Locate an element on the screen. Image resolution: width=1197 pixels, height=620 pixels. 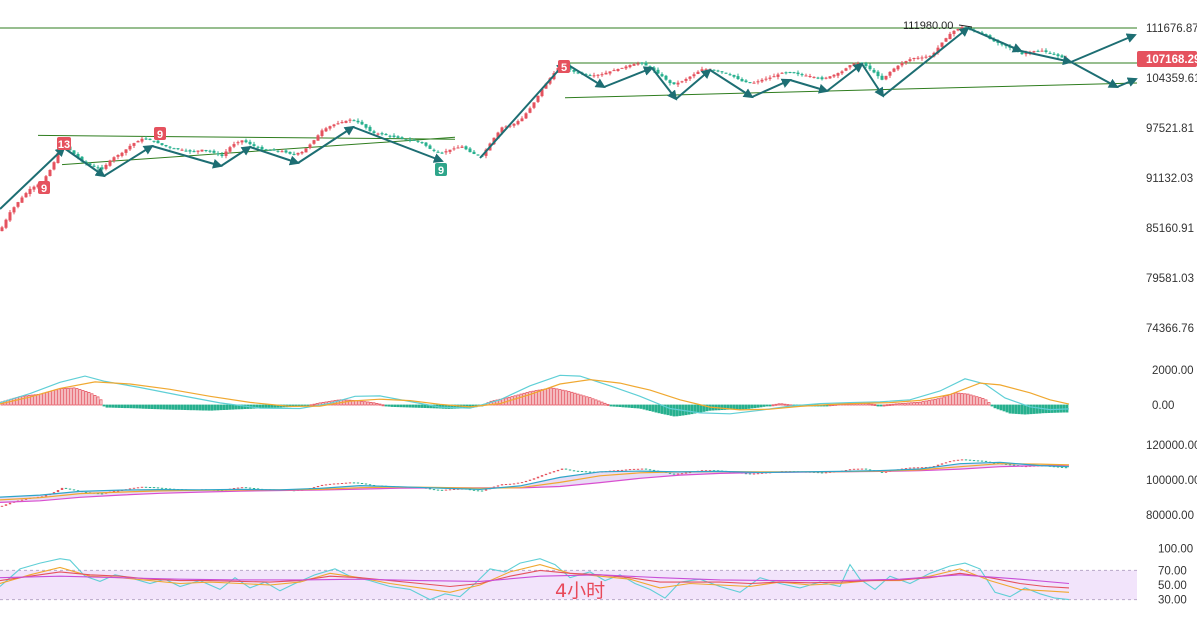
ma-pane: 120000.00 100000.00 80000.00 is located at coordinates (598, 481).